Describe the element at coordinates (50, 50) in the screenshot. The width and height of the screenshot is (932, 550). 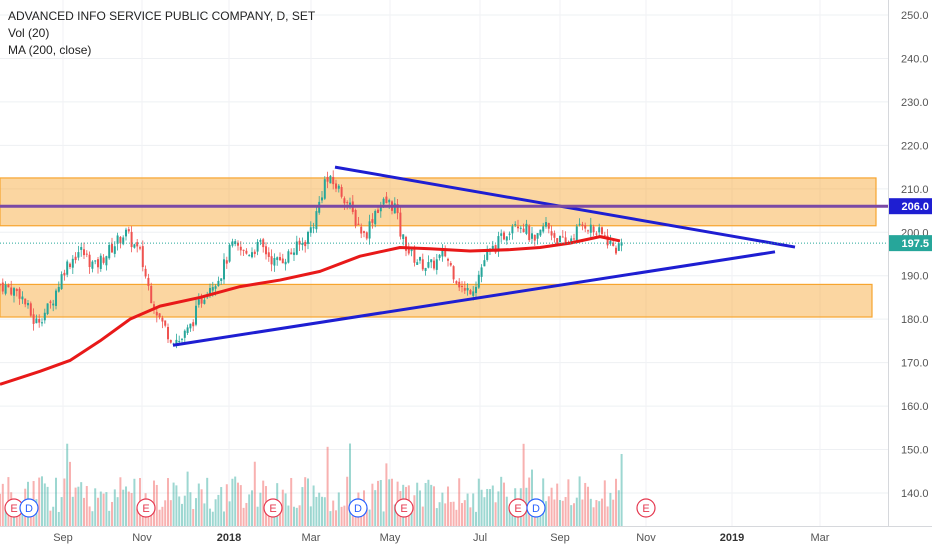
I see `ma-indicator-label: MA (200, close)` at that location.